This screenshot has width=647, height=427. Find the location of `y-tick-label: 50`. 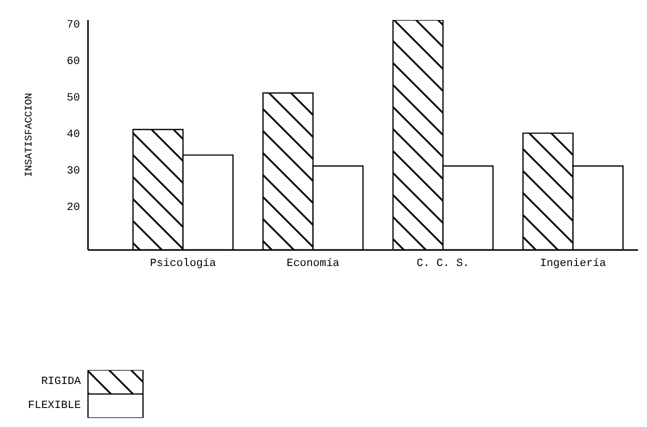

y-tick-label: 50 is located at coordinates (73, 98).